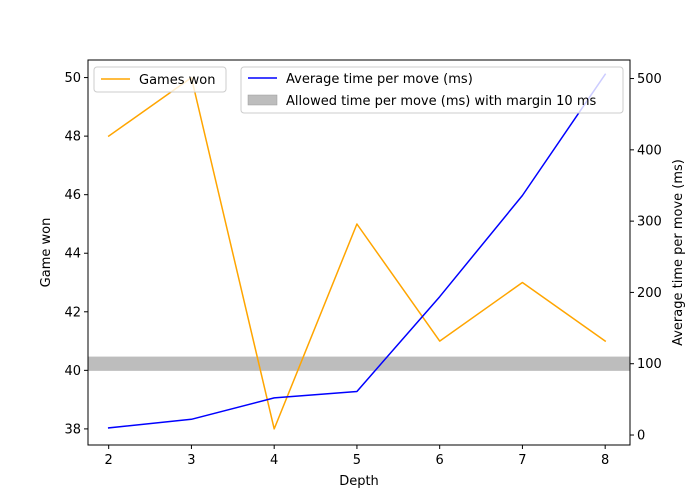  I want to click on legend-swatch-allowed-time, so click(262, 100).